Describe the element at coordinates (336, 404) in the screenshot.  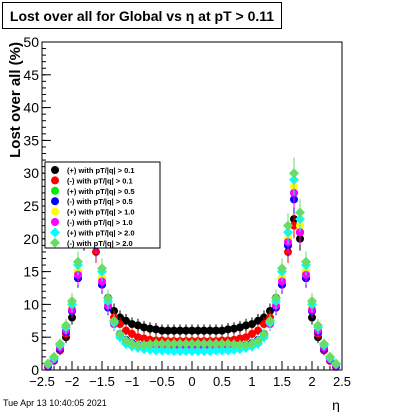
I see `x-axis-label: η` at that location.